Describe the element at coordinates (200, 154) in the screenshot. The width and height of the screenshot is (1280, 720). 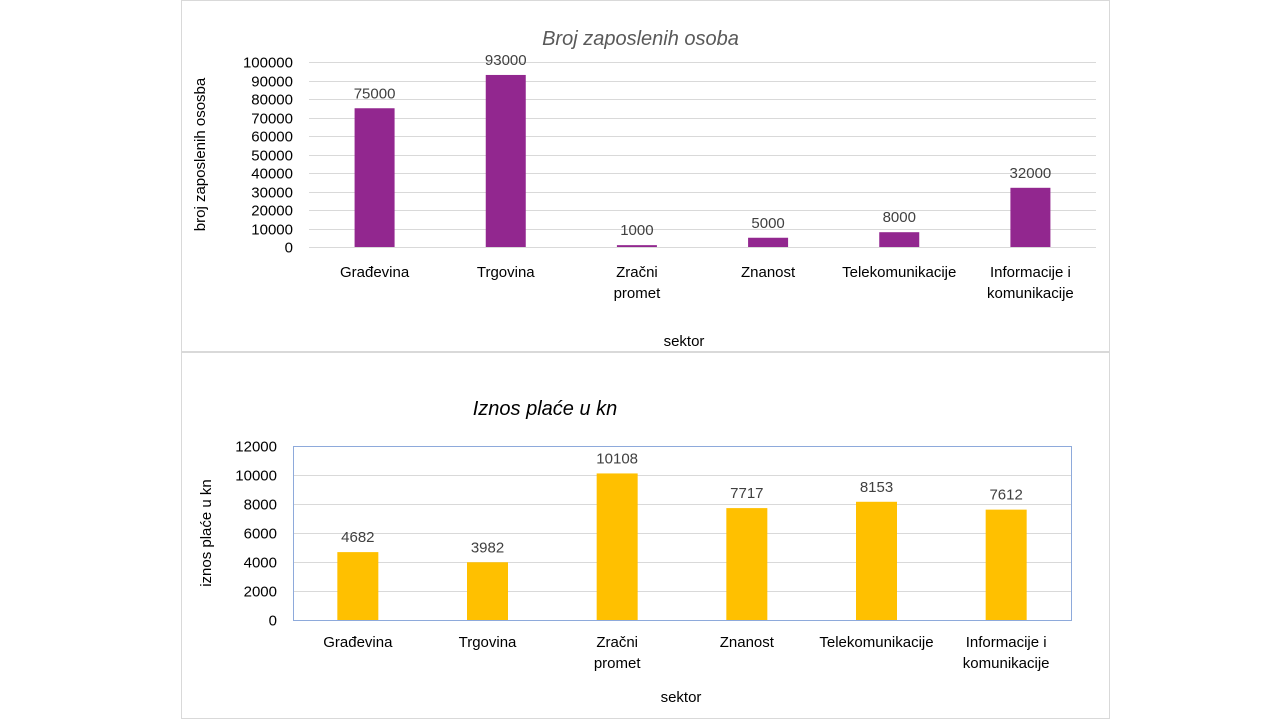
I see `y-axis-title: broj zaposlenih ososba` at that location.